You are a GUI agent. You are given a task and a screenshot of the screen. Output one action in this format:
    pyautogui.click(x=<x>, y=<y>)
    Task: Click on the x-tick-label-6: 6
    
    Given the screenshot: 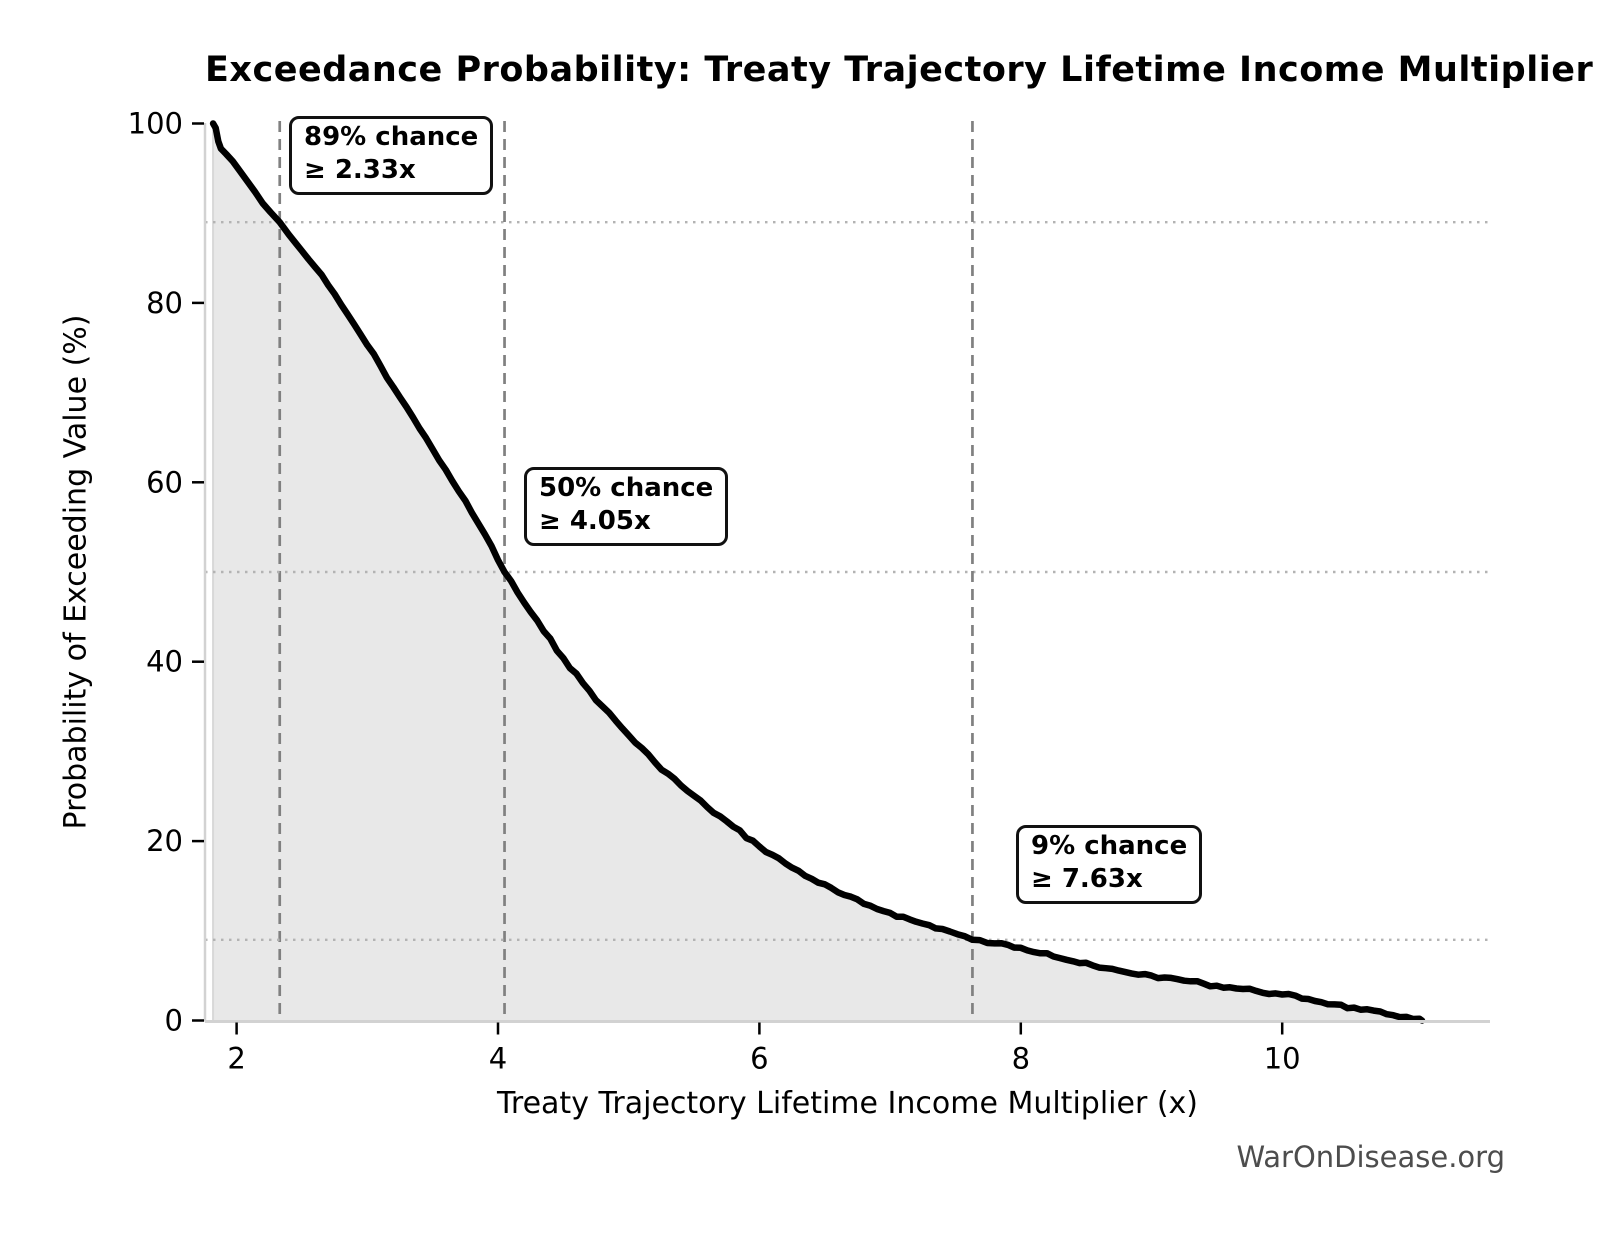 What is the action you would take?
    pyautogui.click(x=759, y=1059)
    